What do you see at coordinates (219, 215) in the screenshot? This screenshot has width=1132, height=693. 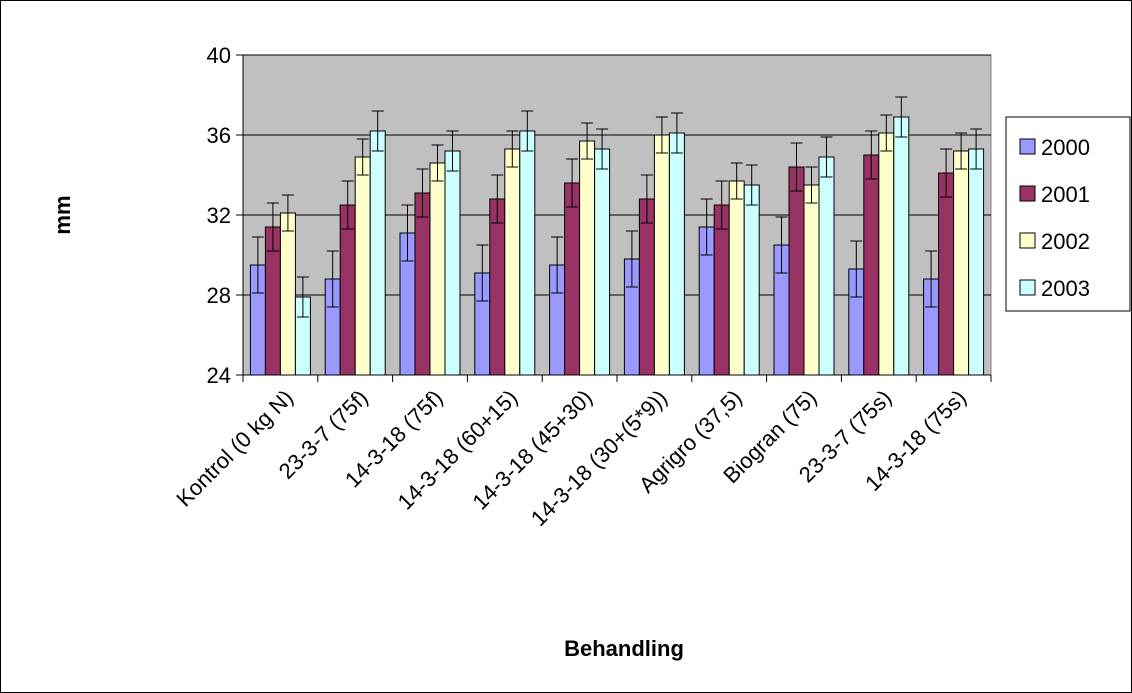 I see `y-tick-label: 32` at bounding box center [219, 215].